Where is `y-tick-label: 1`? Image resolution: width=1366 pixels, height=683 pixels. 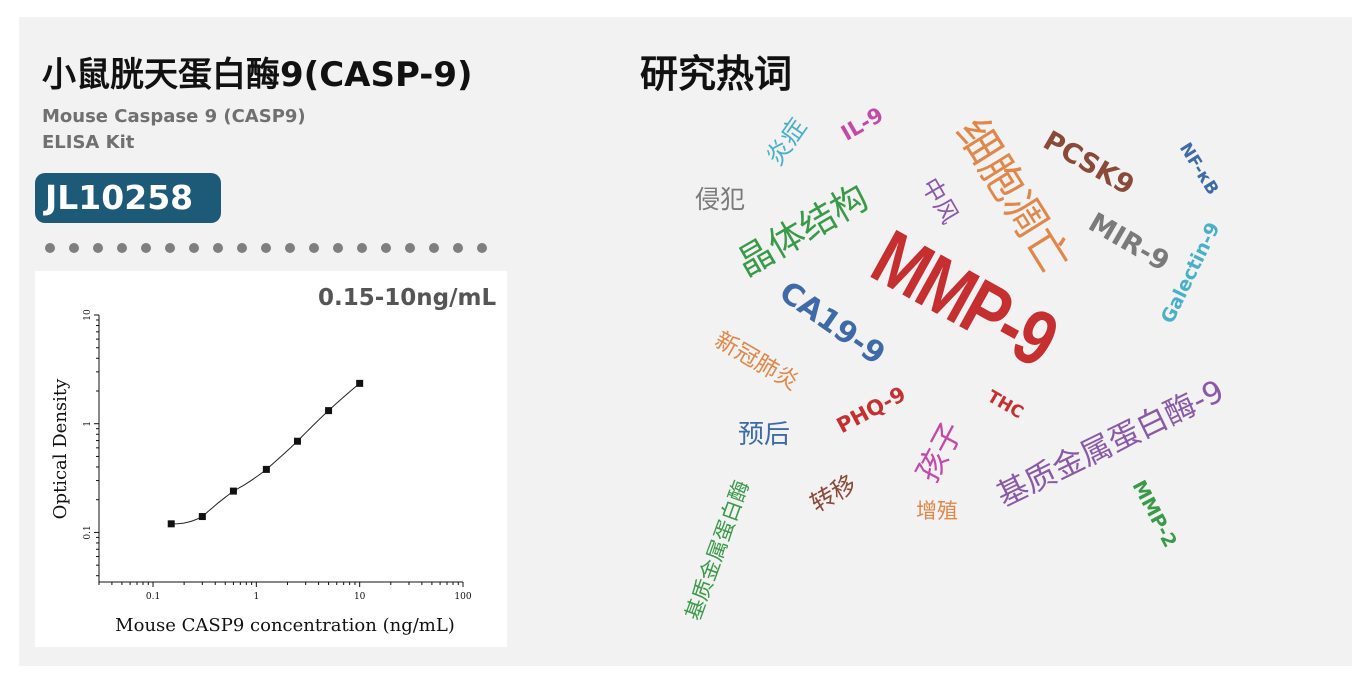 y-tick-label: 1 is located at coordinates (88, 424).